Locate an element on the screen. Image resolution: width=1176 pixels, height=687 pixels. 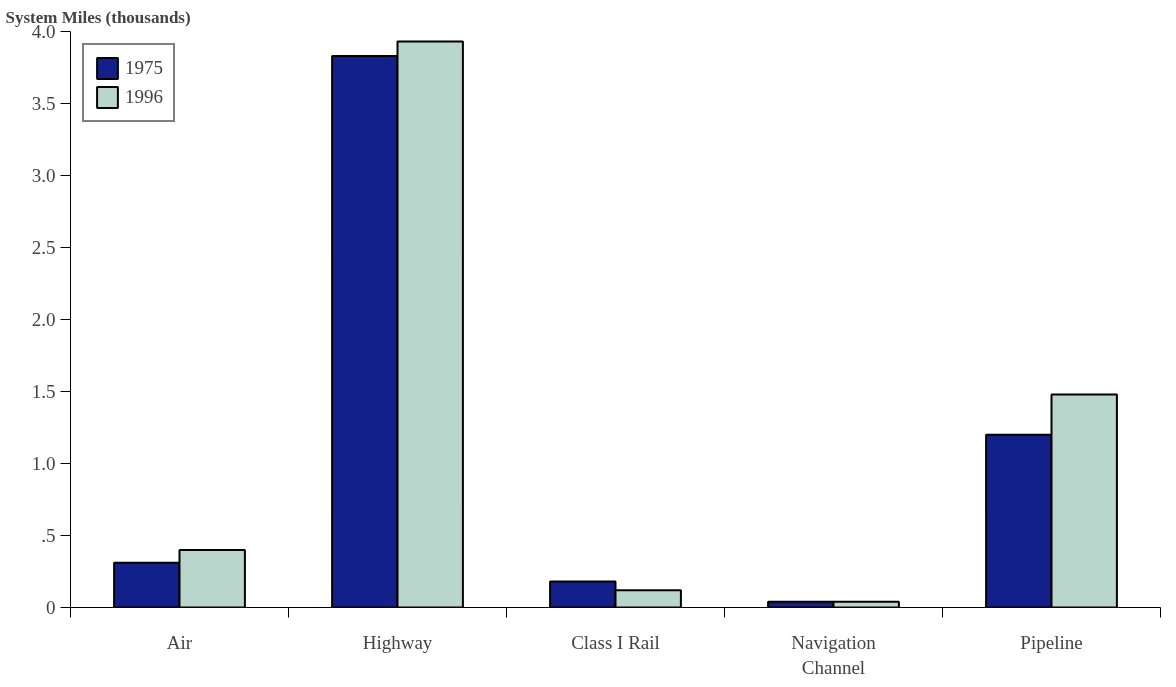
chart-title: System Miles (thousands) is located at coordinates (98, 17).